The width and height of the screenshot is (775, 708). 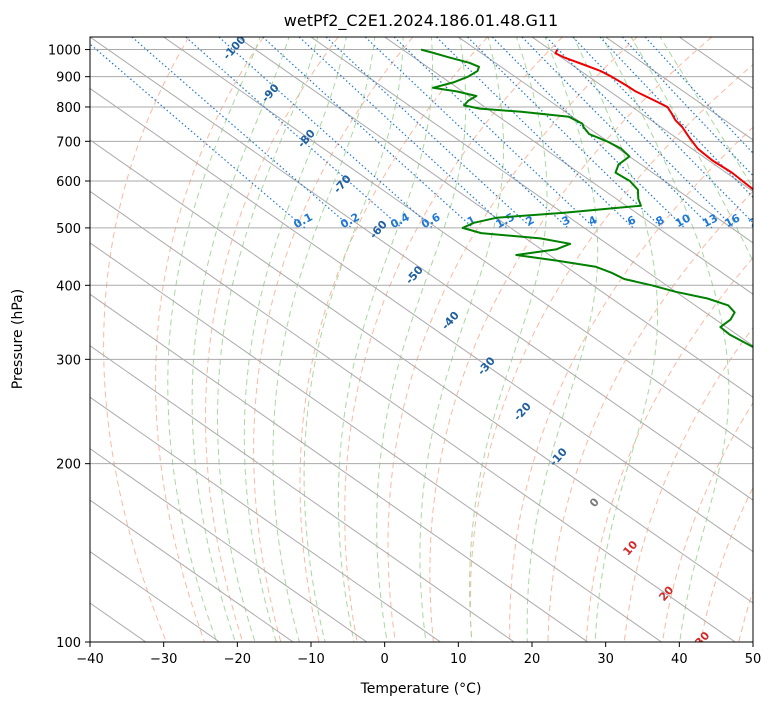 What do you see at coordinates (68, 643) in the screenshot?
I see `y-tick-label: 100` at bounding box center [68, 643].